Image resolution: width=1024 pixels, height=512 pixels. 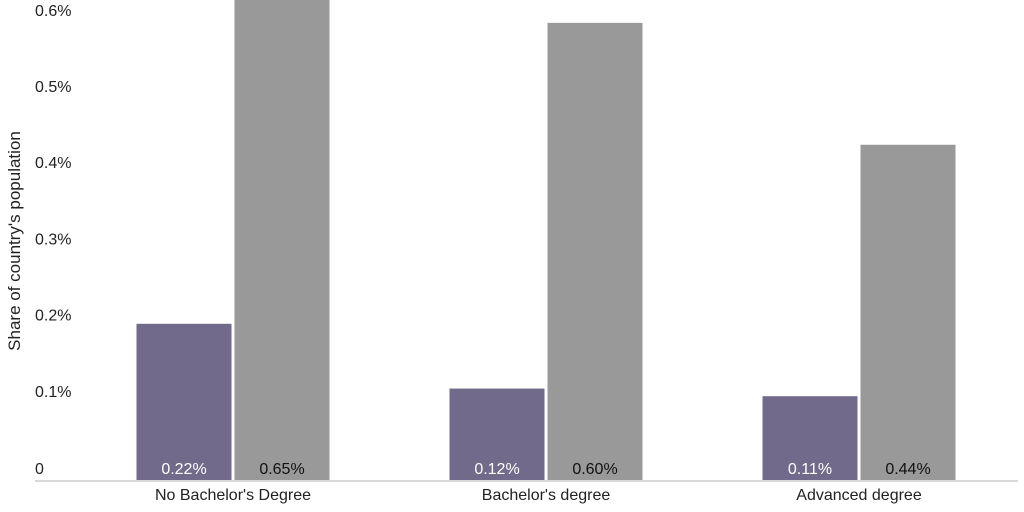 What do you see at coordinates (53, 392) in the screenshot?
I see `y-tick-label: 0.1%` at bounding box center [53, 392].